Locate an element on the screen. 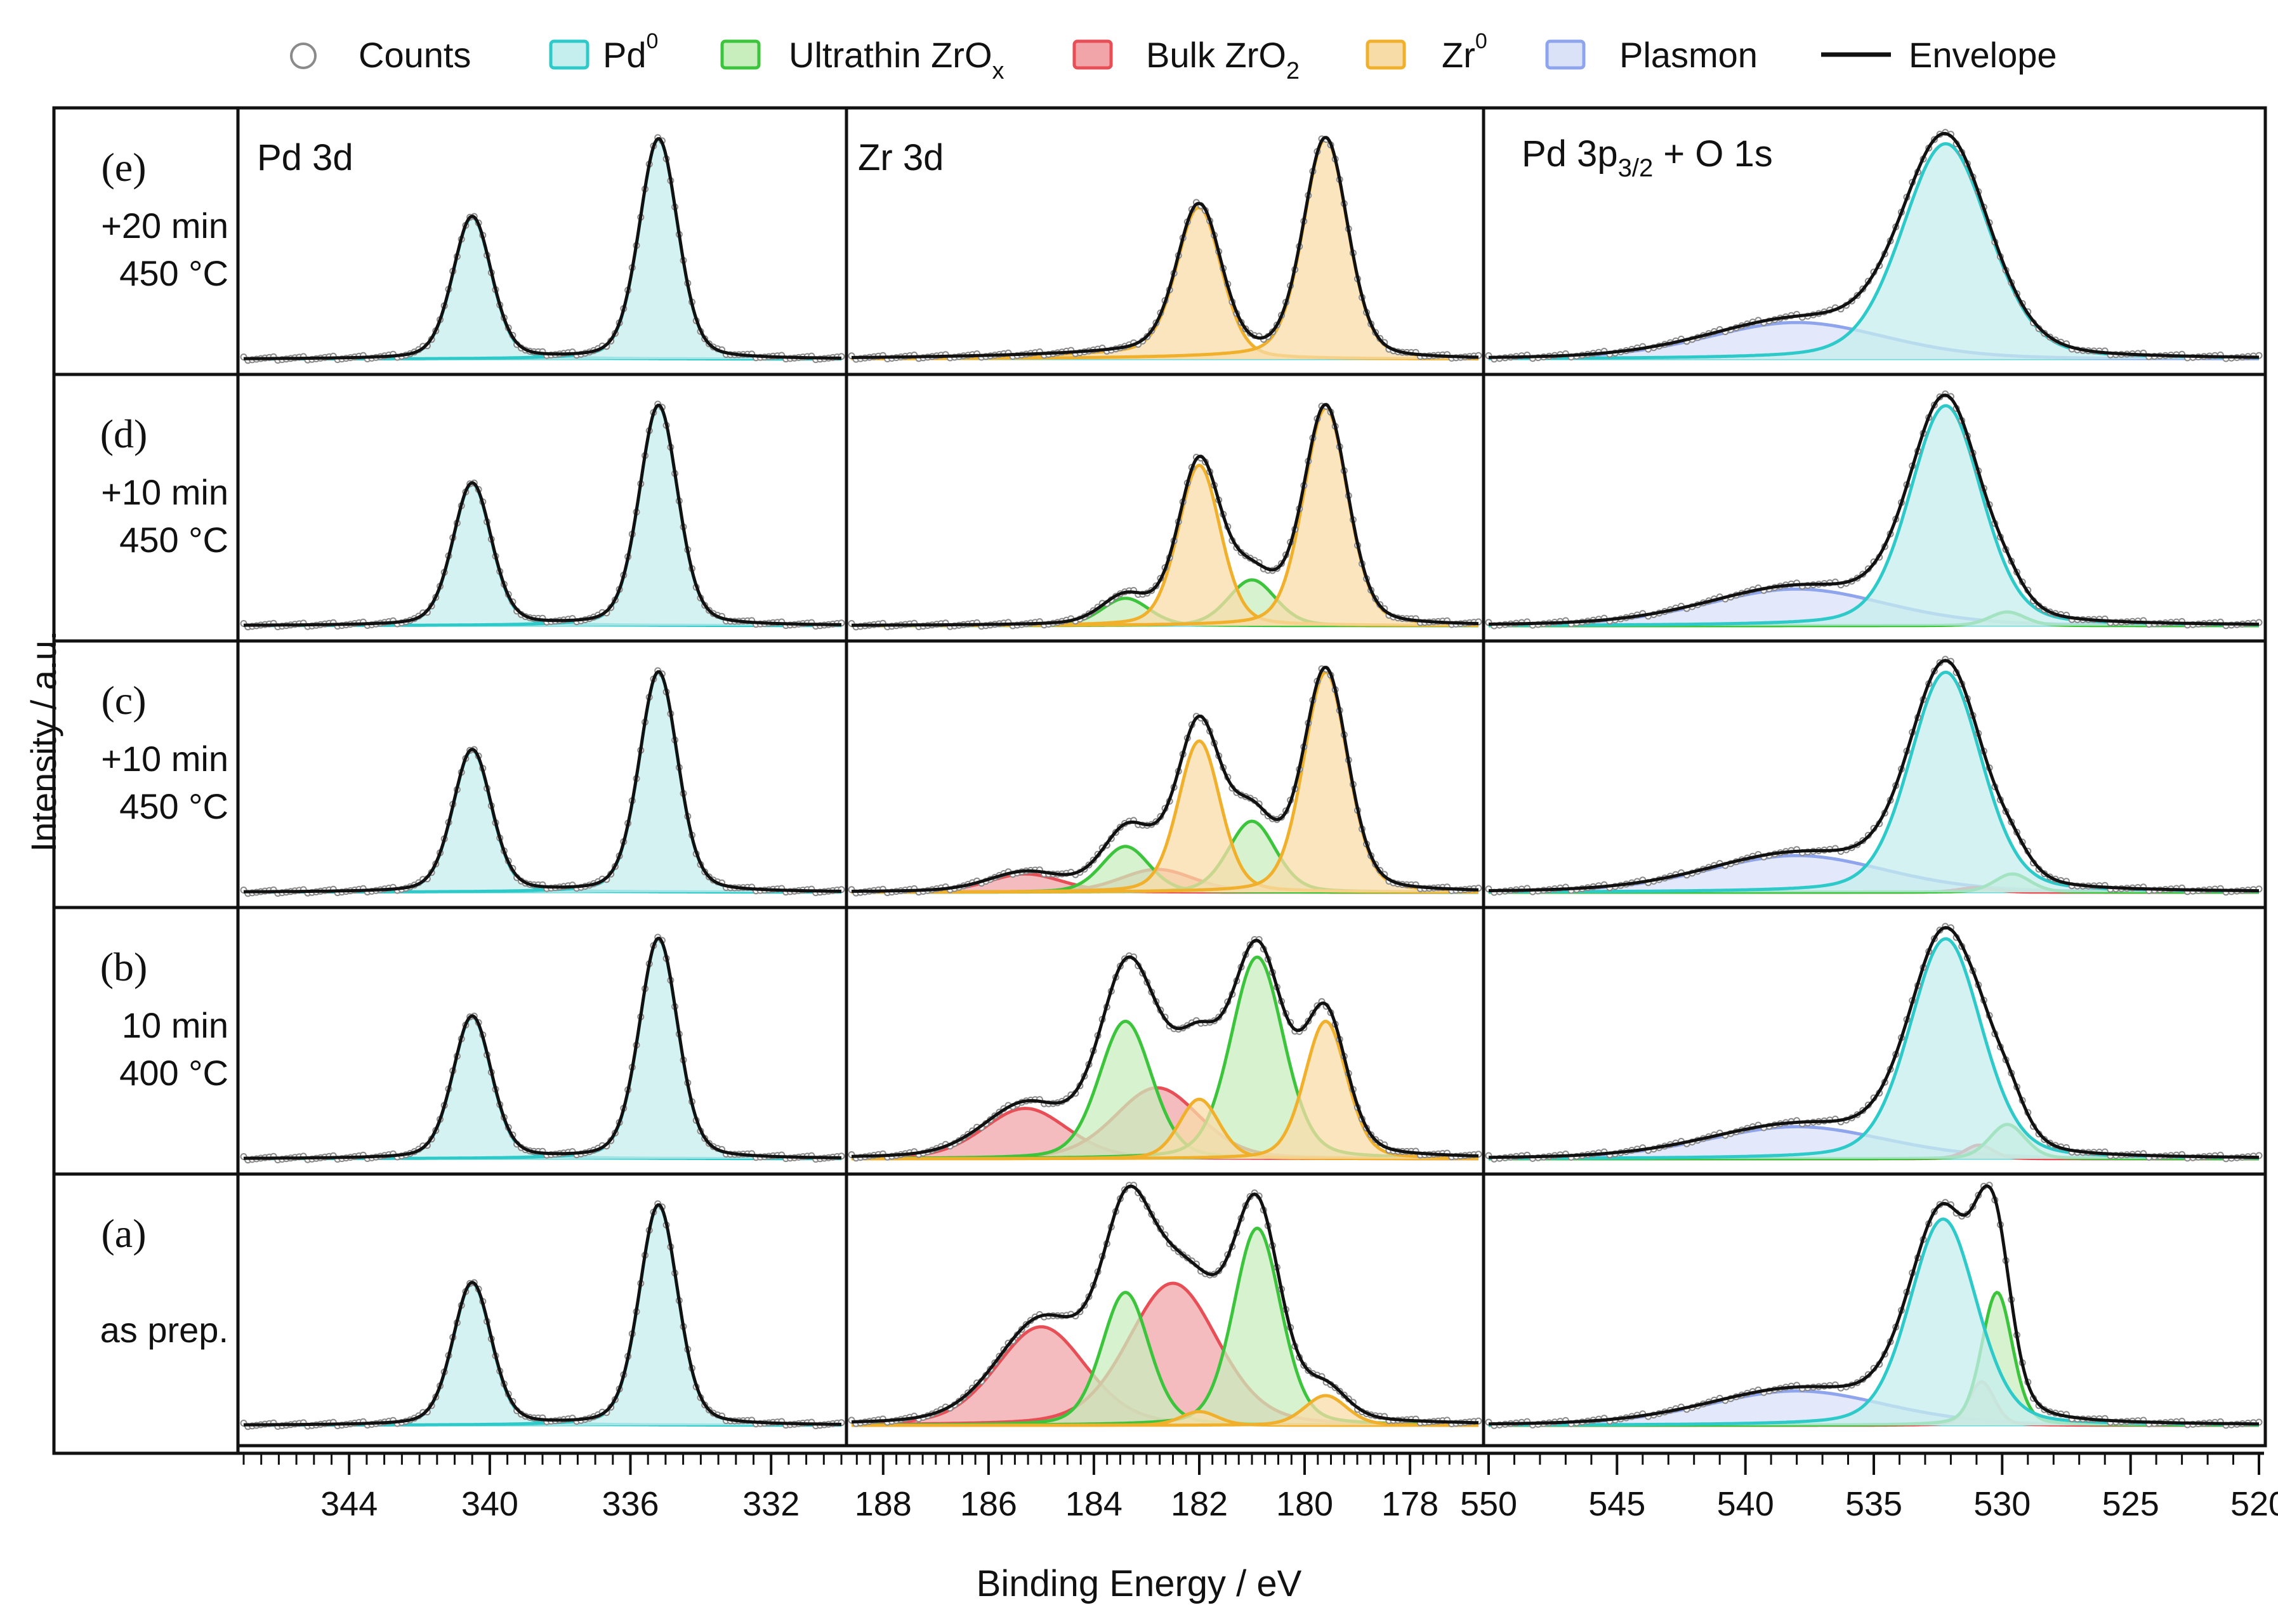  legend-bulk-swatch is located at coordinates (1092, 55).